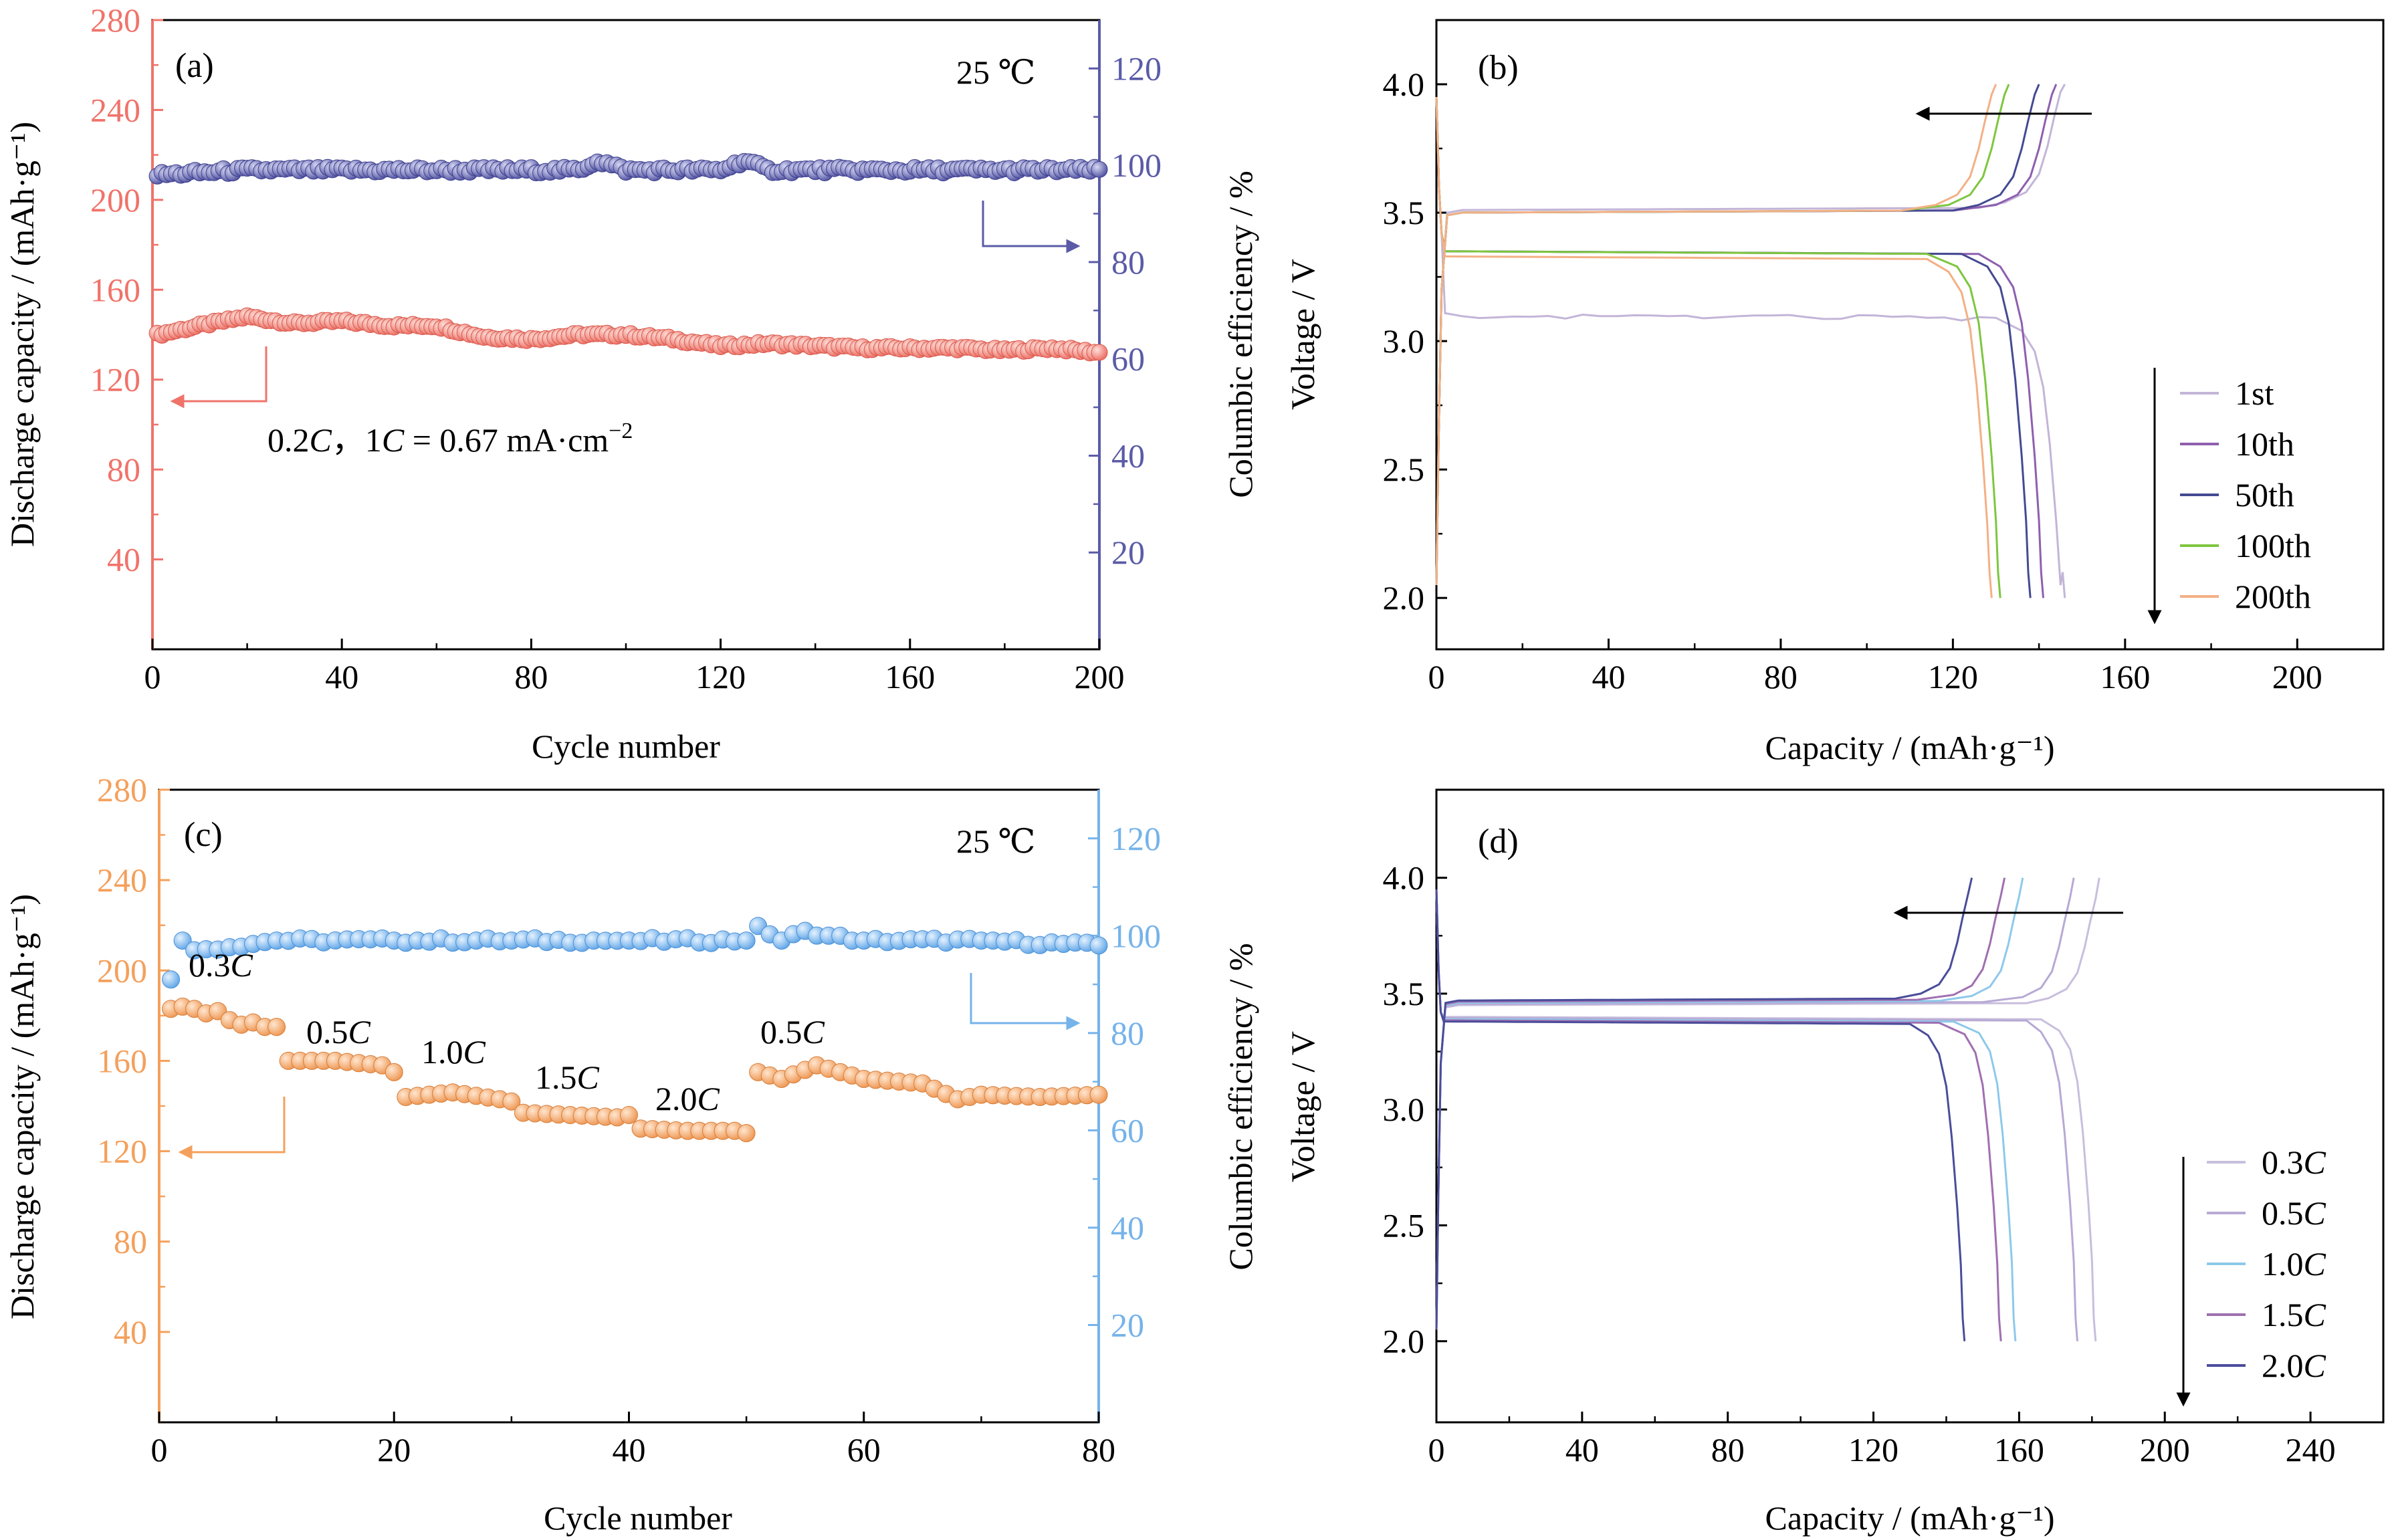  I want to click on rate-label: 1.0C, so click(453, 1052).